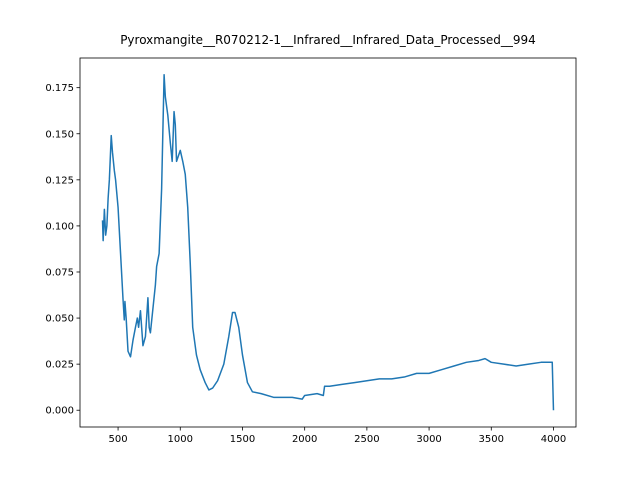 This screenshot has height=480, width=640. What do you see at coordinates (491, 439) in the screenshot?
I see `x-tick-label: 3500` at bounding box center [491, 439].